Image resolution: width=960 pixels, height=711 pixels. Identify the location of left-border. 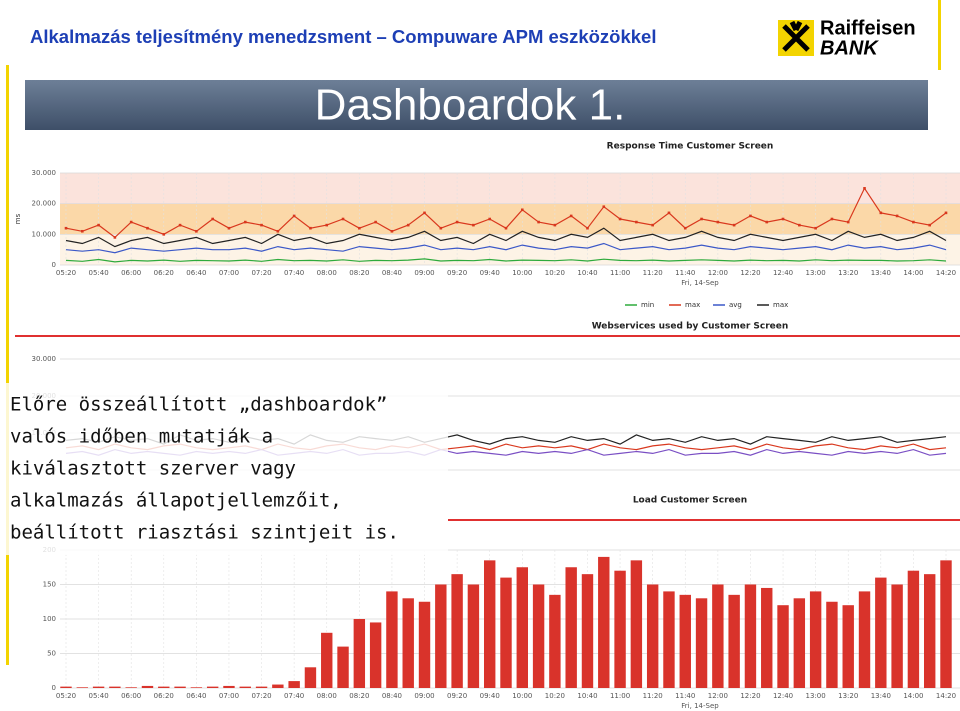
(7, 365).